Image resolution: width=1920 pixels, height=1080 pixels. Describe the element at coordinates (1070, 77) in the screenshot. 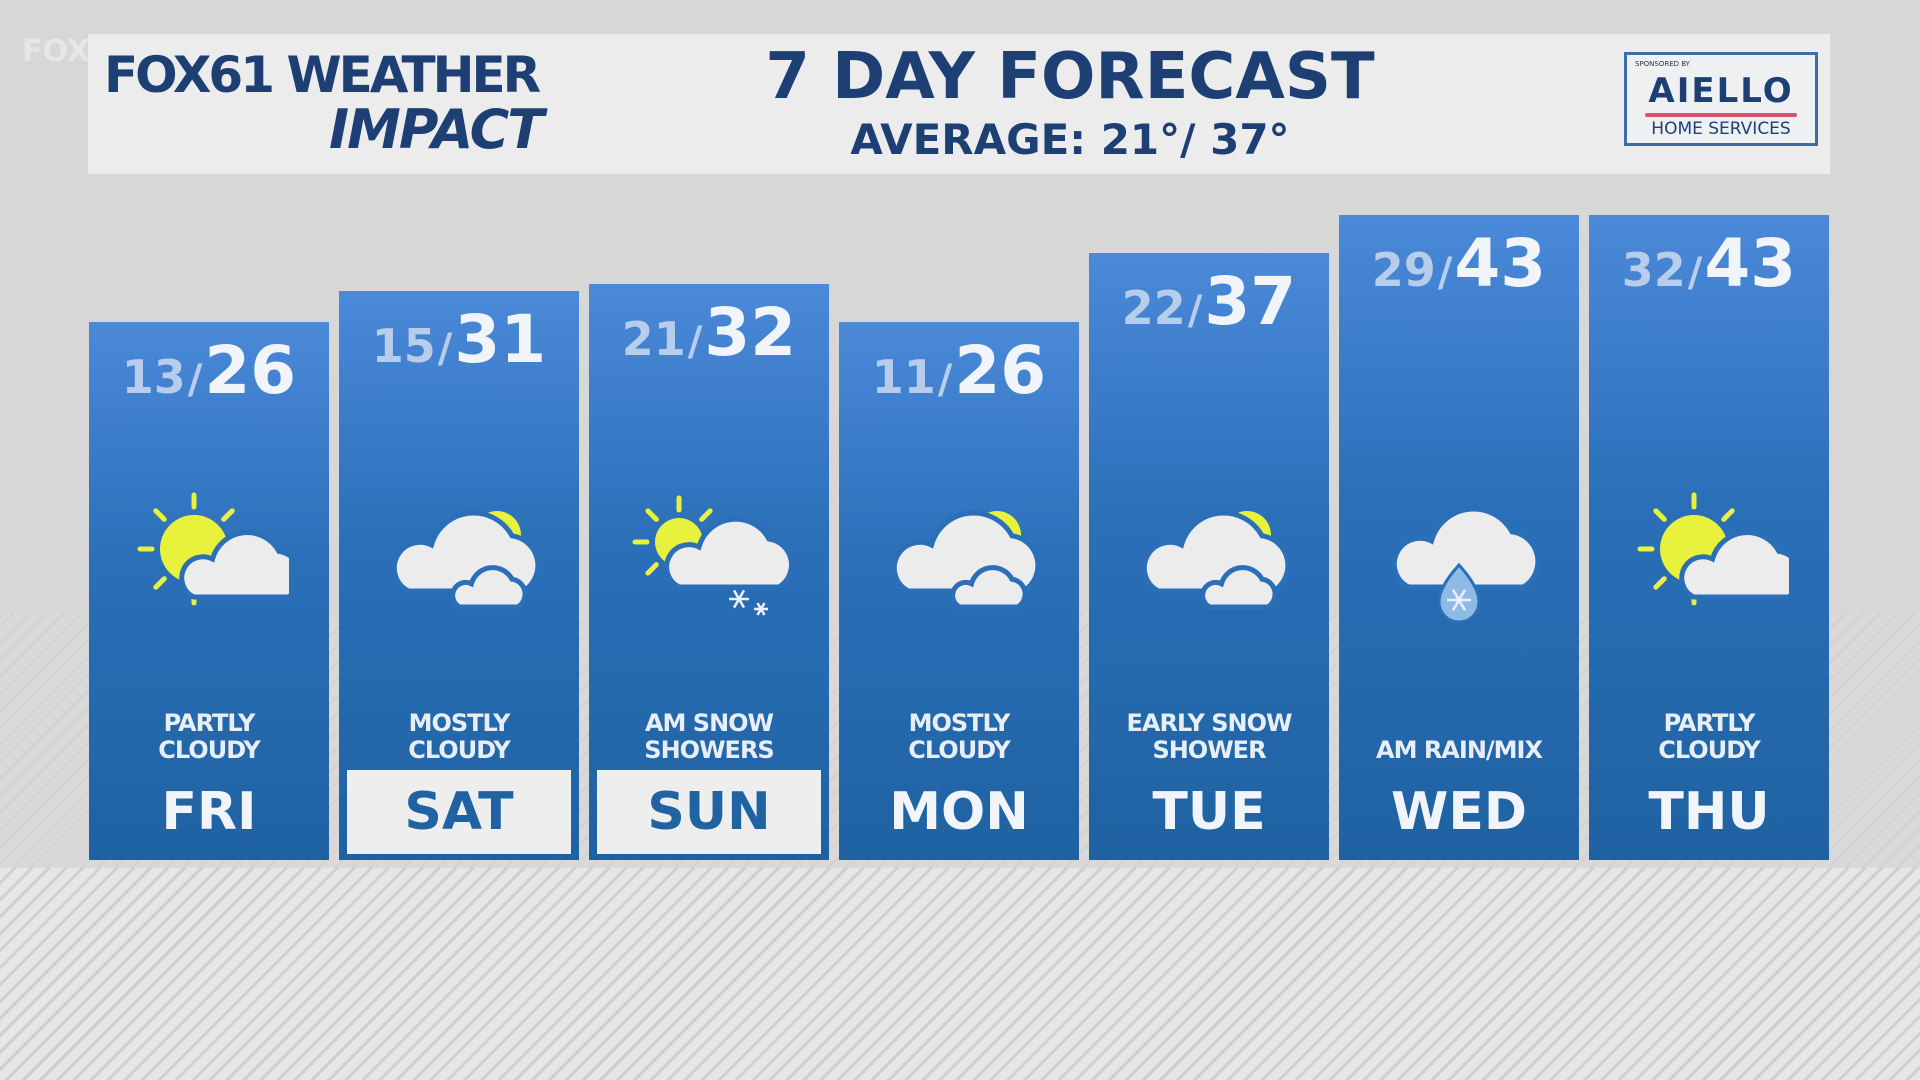

I see `page-title: 7 DAY FORECAST` at that location.